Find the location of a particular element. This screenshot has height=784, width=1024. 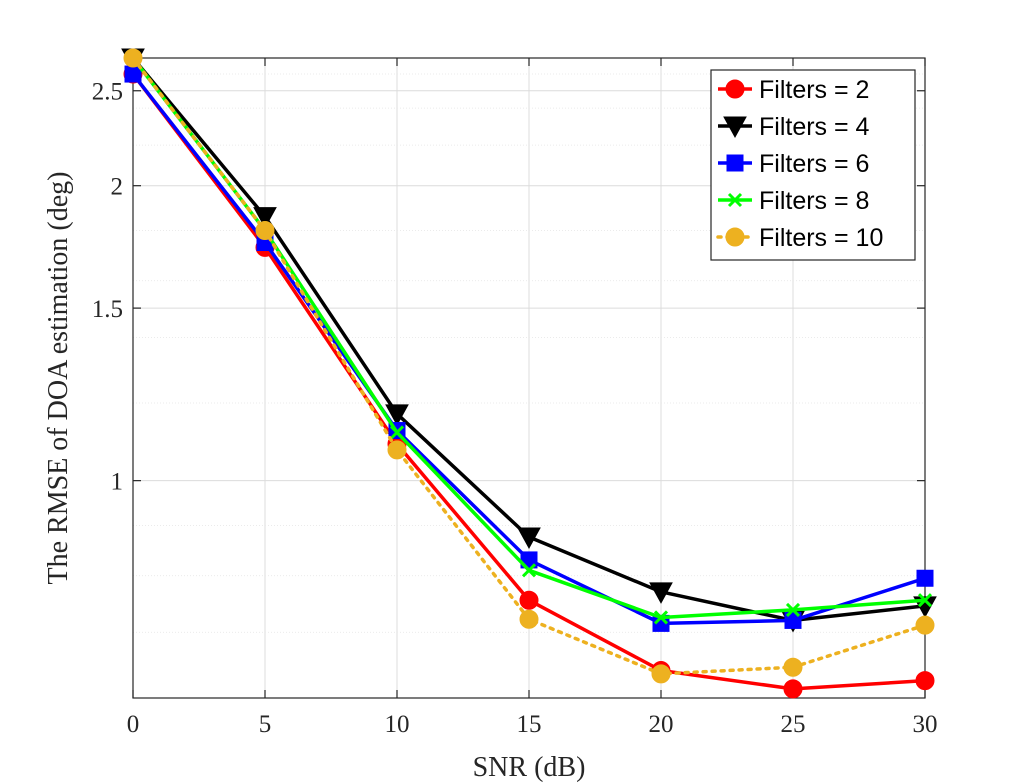

legend-label: Filters = 4 is located at coordinates (814, 127).